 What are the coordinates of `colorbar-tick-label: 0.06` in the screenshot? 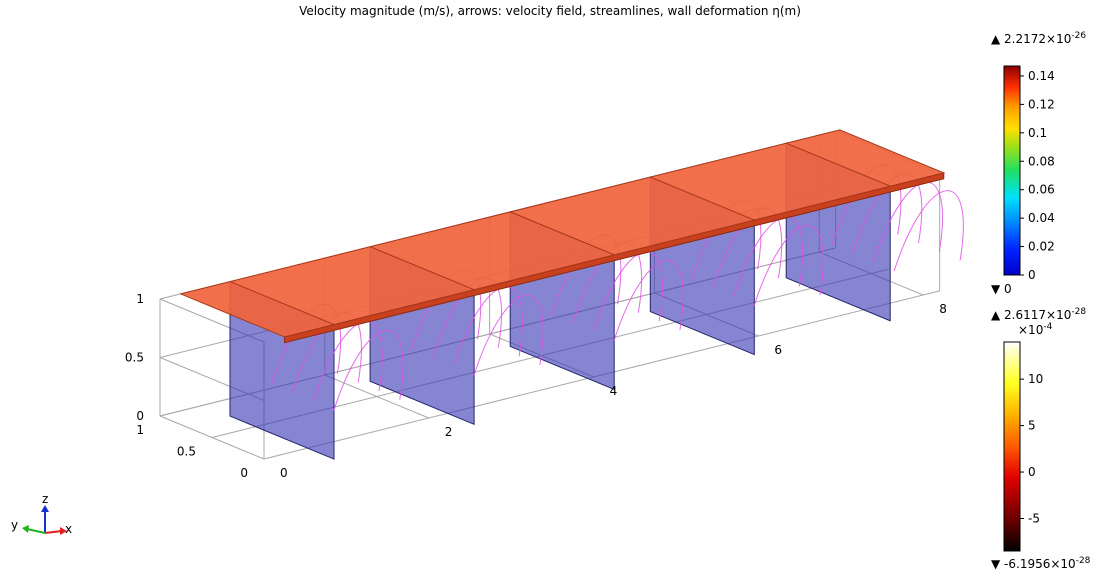 It's located at (1041, 190).